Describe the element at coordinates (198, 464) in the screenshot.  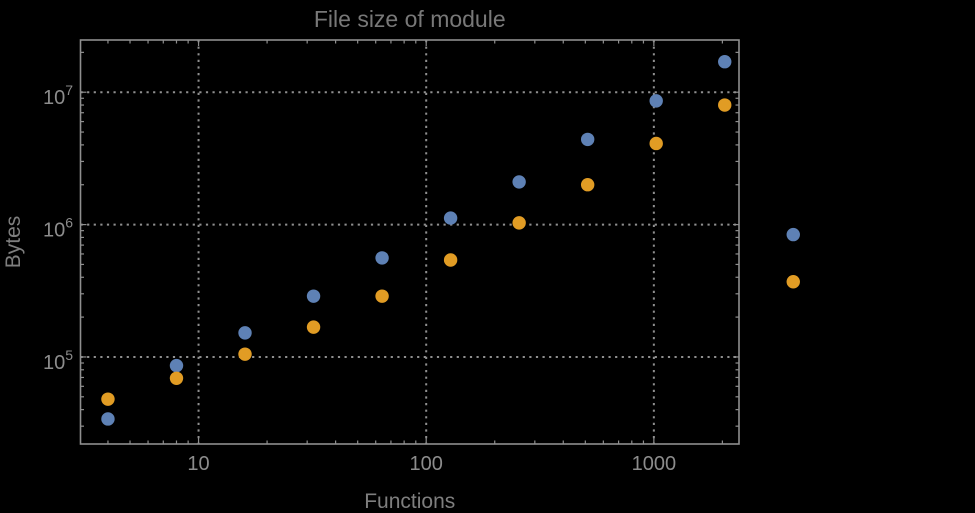
I see `x-tick-label: 10` at that location.